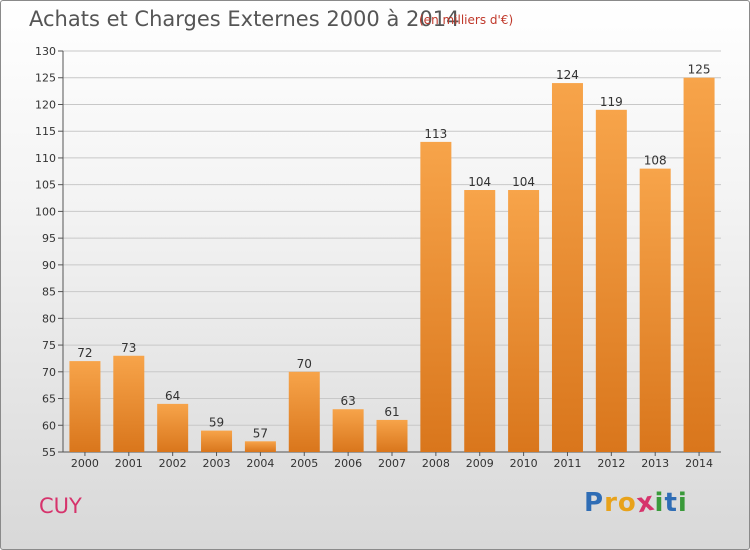  Describe the element at coordinates (129, 463) in the screenshot. I see `x-tick-label: 2001` at that location.